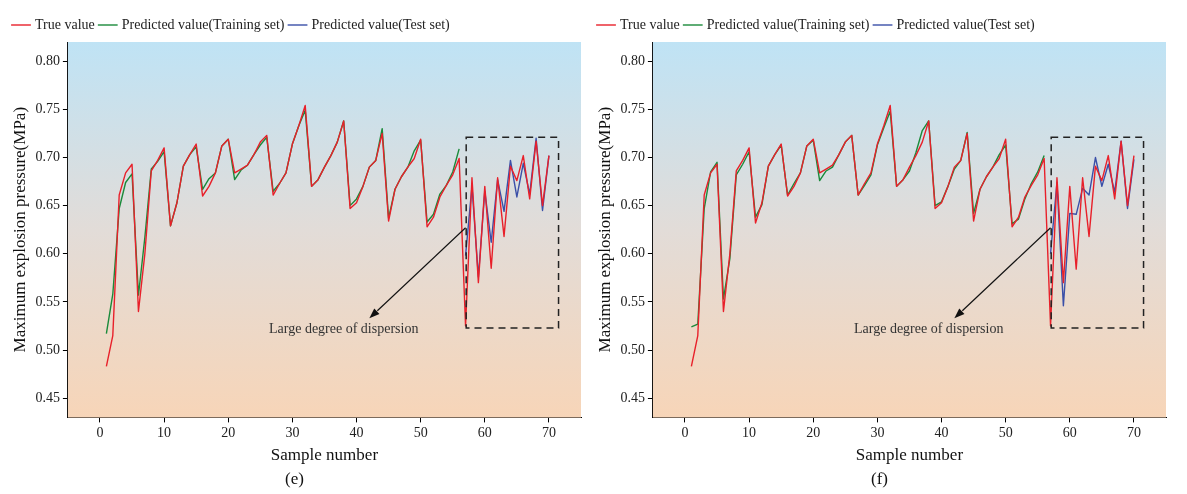 This screenshot has width=1187, height=494. What do you see at coordinates (294, 479) in the screenshot?
I see `text: (e)` at bounding box center [294, 479].